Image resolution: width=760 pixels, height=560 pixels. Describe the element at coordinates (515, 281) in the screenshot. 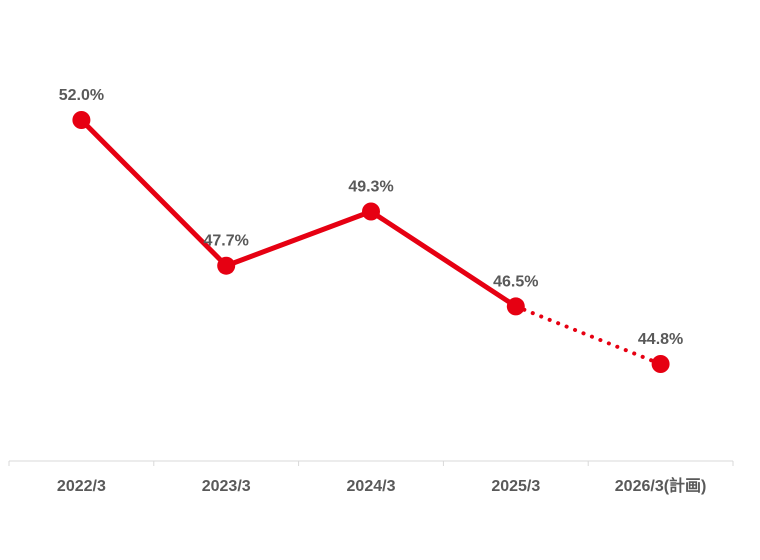

I see `data-label: 46.5%` at that location.